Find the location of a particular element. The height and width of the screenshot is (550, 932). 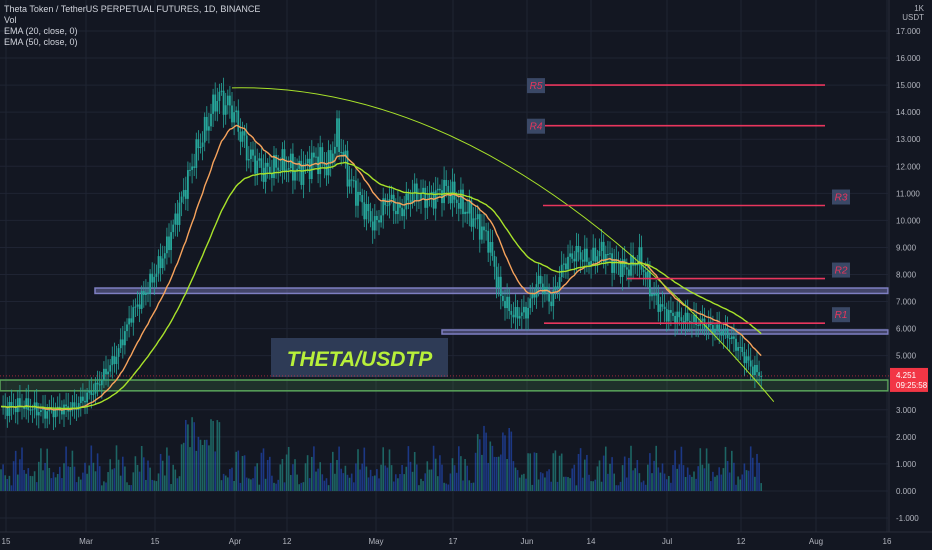

resistance-label: R5 is located at coordinates (536, 86).